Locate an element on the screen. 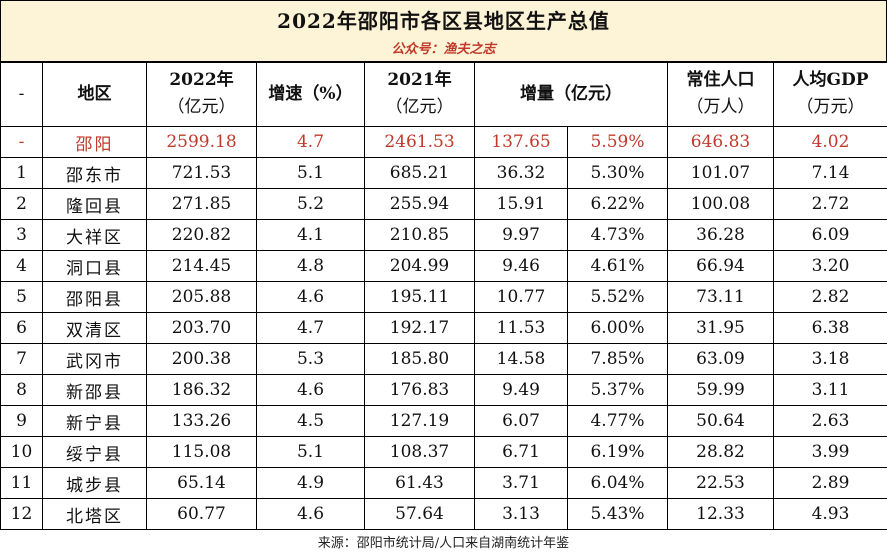  cell-gdp-2022: 200.38 is located at coordinates (201, 359).